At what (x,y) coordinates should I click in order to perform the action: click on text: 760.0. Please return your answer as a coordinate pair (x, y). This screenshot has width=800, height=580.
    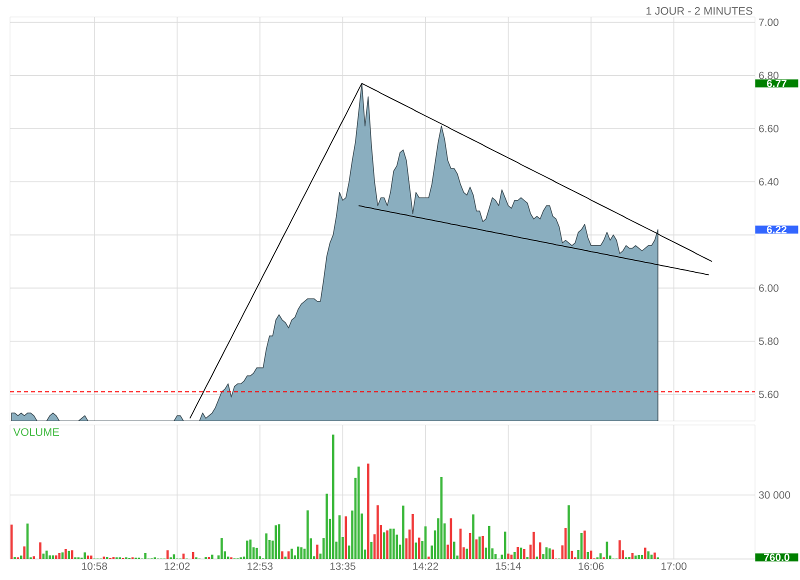
    Looking at the image, I should click on (777, 558).